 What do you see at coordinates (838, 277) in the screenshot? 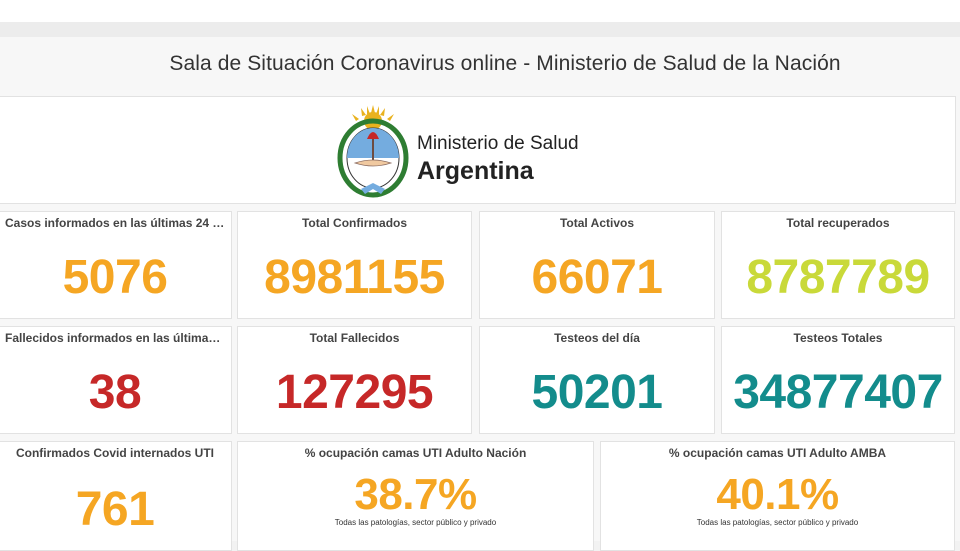
I see `card-value: 8787789` at bounding box center [838, 277].